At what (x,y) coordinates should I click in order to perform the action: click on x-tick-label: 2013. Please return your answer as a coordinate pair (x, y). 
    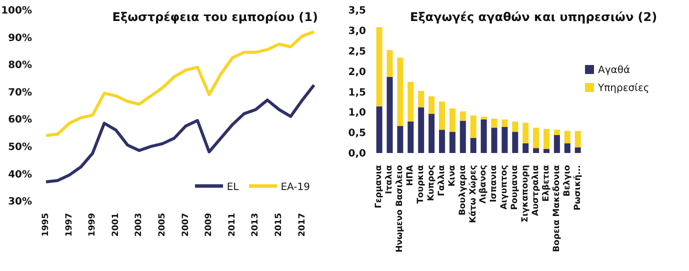
    Looking at the image, I should click on (255, 224).